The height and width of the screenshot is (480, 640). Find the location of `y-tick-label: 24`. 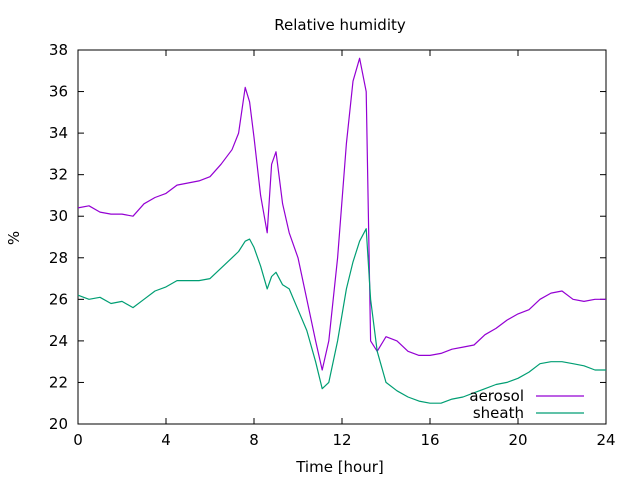

y-tick-label: 24 is located at coordinates (58, 341).